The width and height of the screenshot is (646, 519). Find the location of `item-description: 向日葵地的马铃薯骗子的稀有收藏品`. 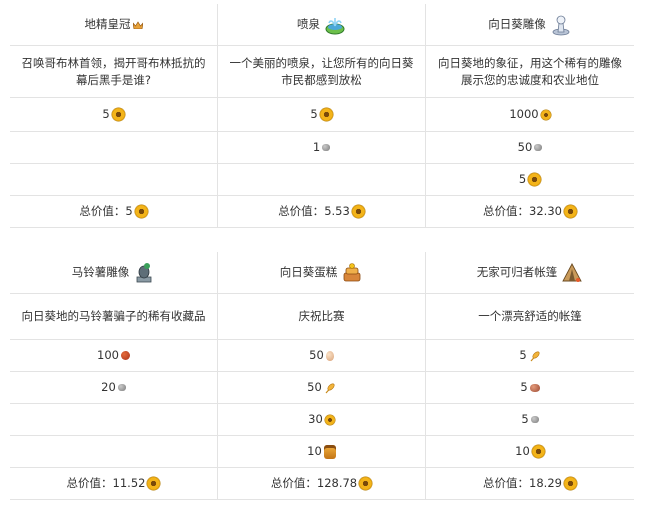

item-description: 向日葵地的马铃薯骗子的稀有收藏品 is located at coordinates (114, 317).